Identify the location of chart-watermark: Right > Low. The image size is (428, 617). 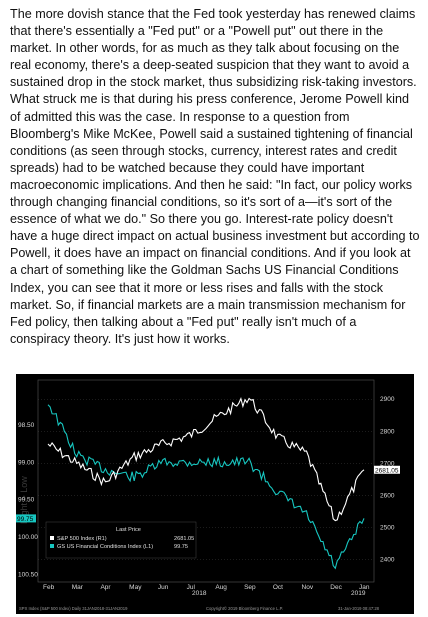
(24, 500).